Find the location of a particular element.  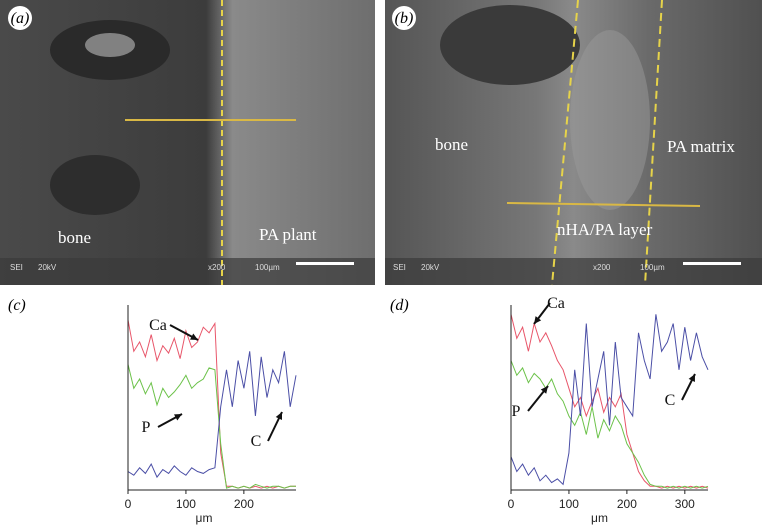

region-label: PA plant is located at coordinates (288, 234).